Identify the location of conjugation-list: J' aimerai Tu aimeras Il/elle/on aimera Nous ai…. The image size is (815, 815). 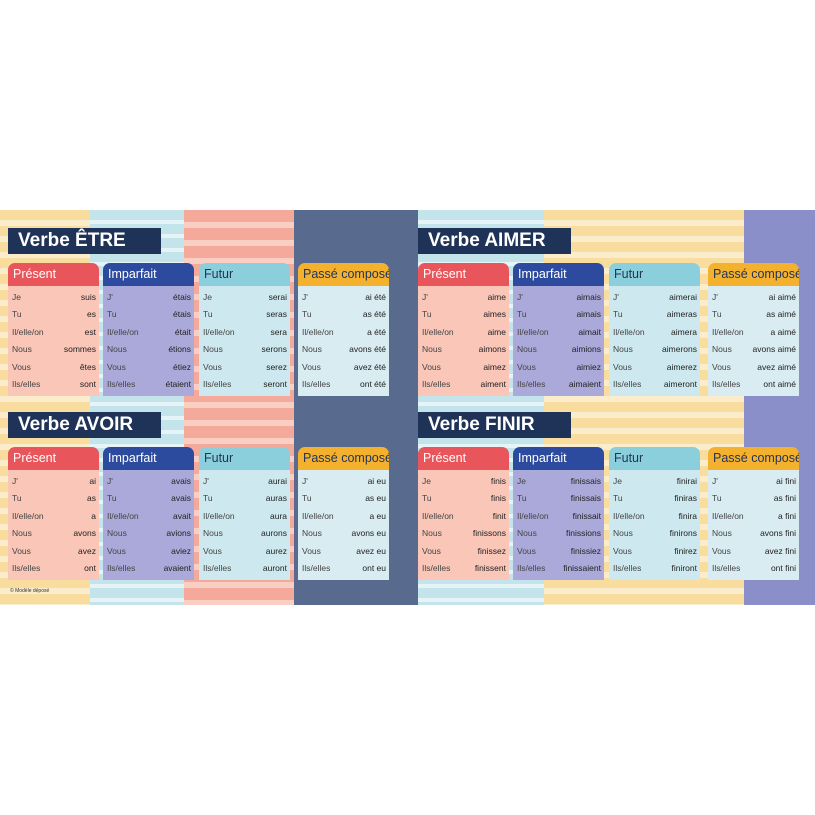
(654, 341).